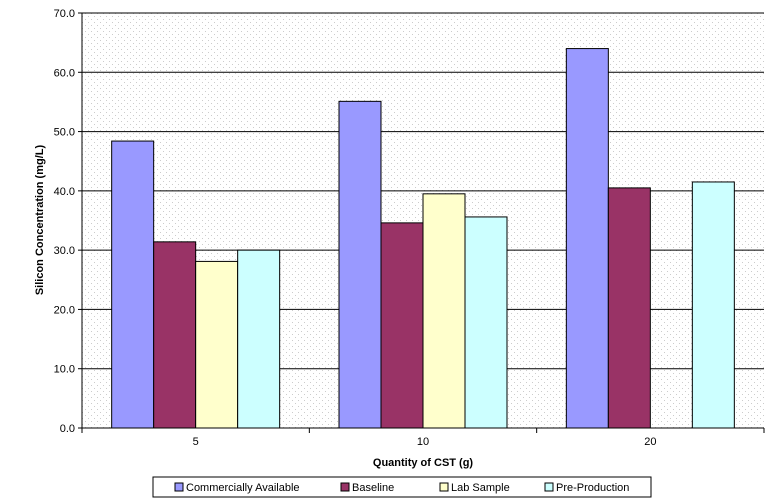 Image resolution: width=769 pixels, height=504 pixels. Describe the element at coordinates (196, 442) in the screenshot. I see `x-tick-label: 5` at that location.